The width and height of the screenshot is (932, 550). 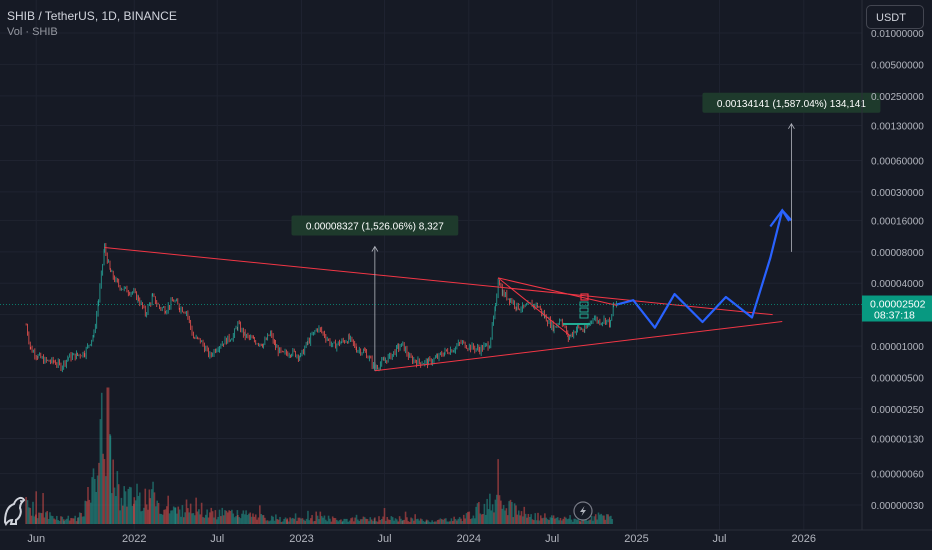 What do you see at coordinates (583, 511) in the screenshot?
I see `flash-icon` at bounding box center [583, 511].